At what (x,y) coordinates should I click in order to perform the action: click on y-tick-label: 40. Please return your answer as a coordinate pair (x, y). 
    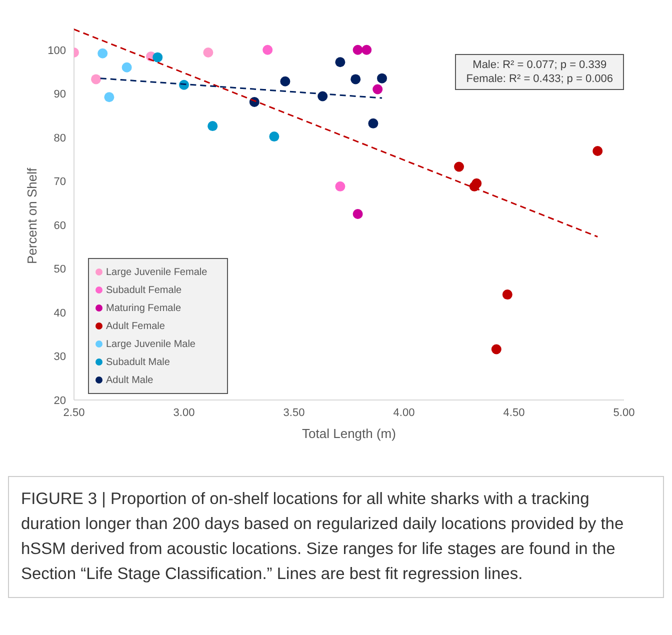
    Looking at the image, I should click on (60, 313).